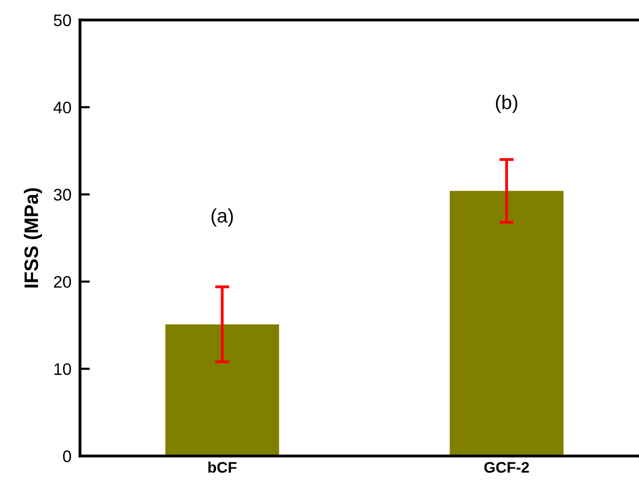 Image resolution: width=639 pixels, height=482 pixels. I want to click on x-tick-label: GCF-2, so click(506, 467).